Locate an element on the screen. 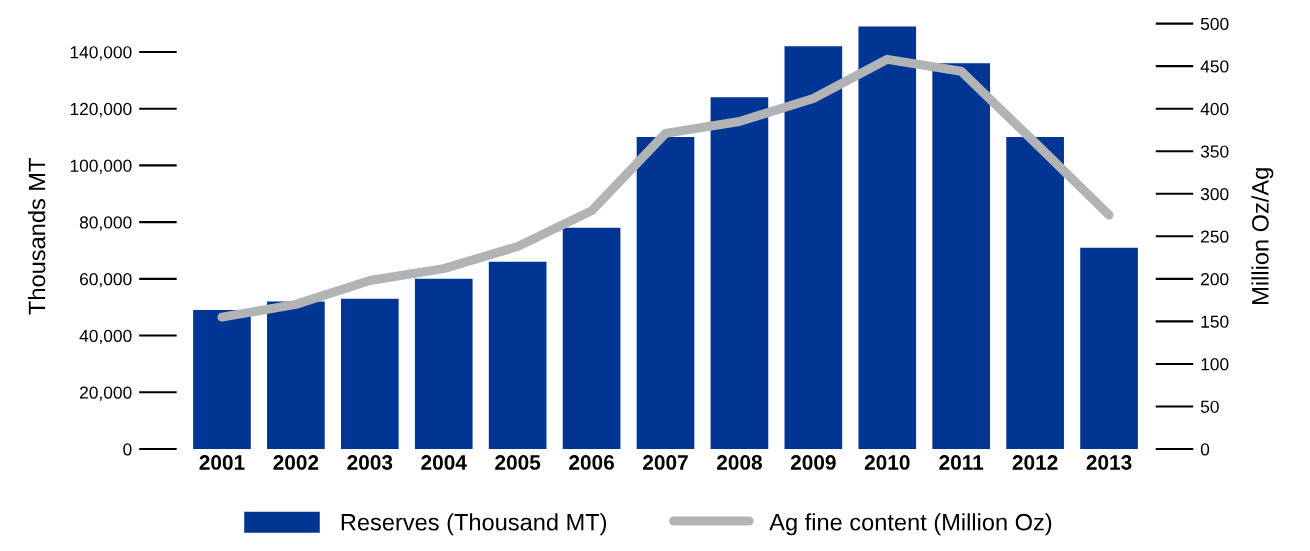 This screenshot has width=1310, height=551. y2-axis-title: Million Oz/Ag is located at coordinates (1262, 236).